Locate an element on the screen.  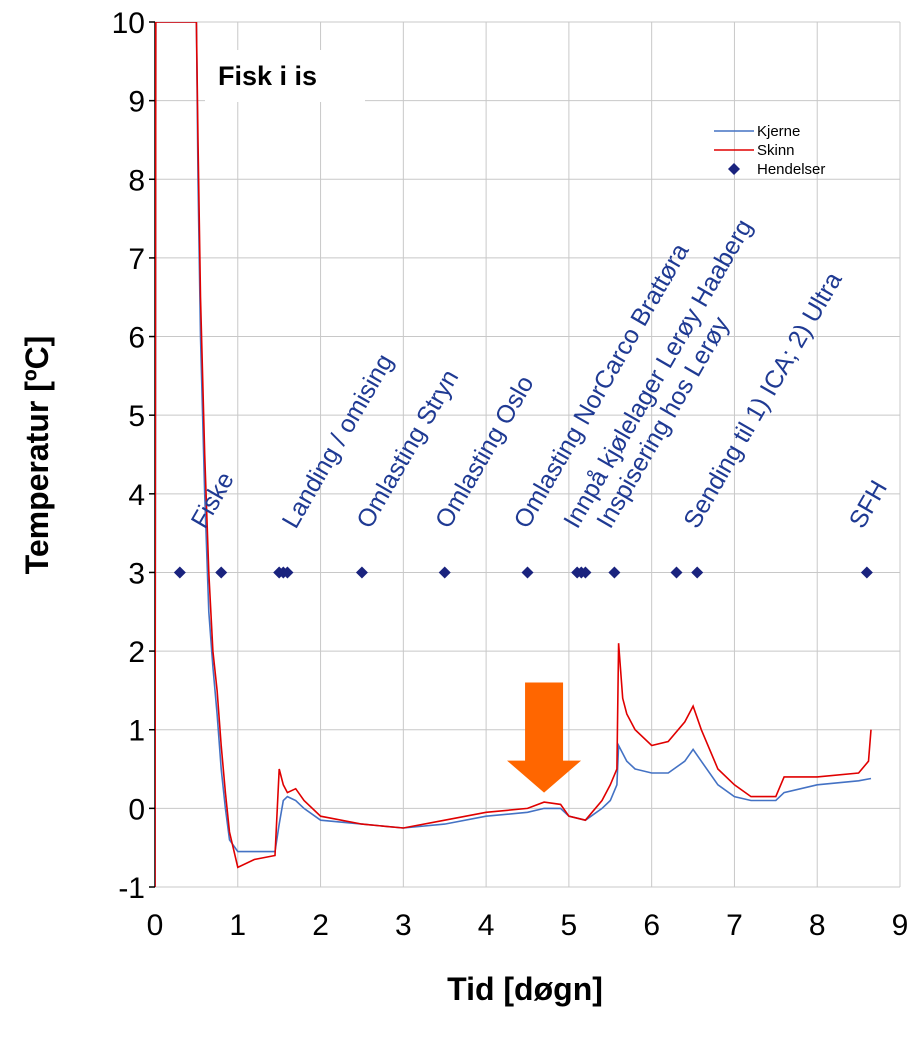
arrow-shape is located at coordinates (544, 737).